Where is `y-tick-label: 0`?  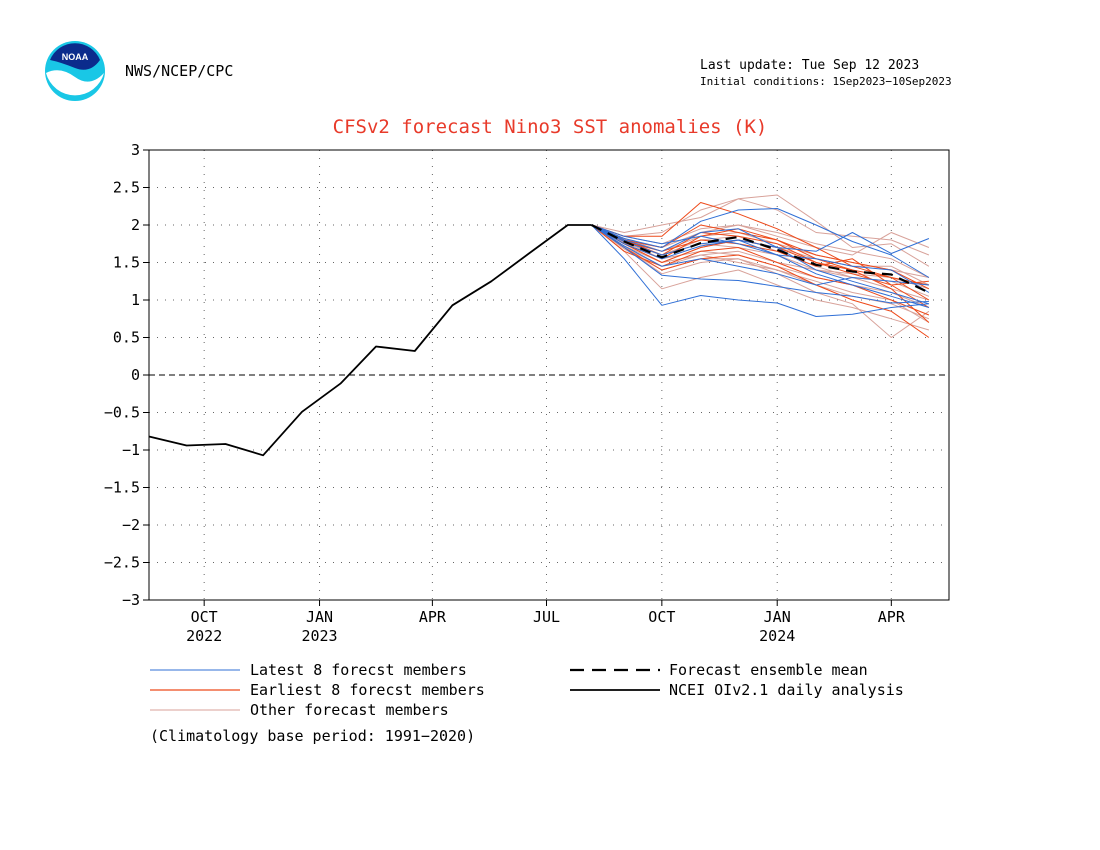 y-tick-label: 0 is located at coordinates (135, 375).